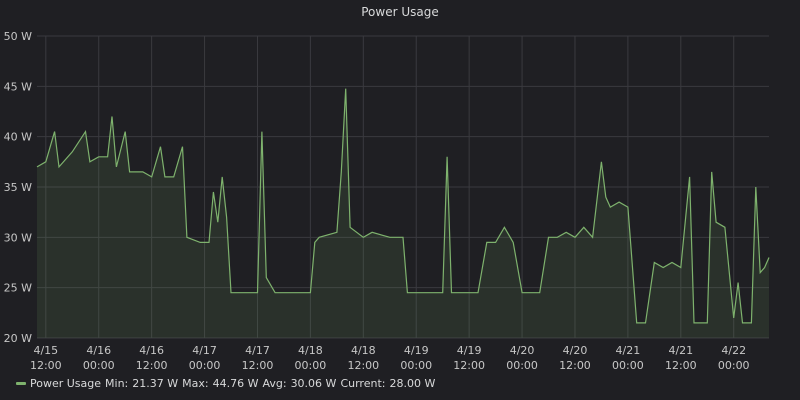 The width and height of the screenshot is (800, 400). I want to click on legend-series-name: Power Usage, so click(66, 383).